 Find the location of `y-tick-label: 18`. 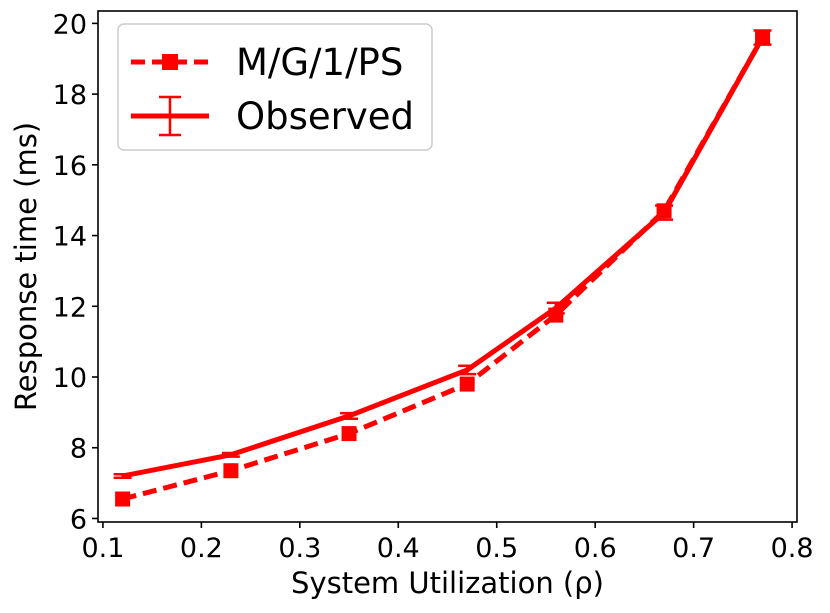

y-tick-label: 18 is located at coordinates (70, 95).